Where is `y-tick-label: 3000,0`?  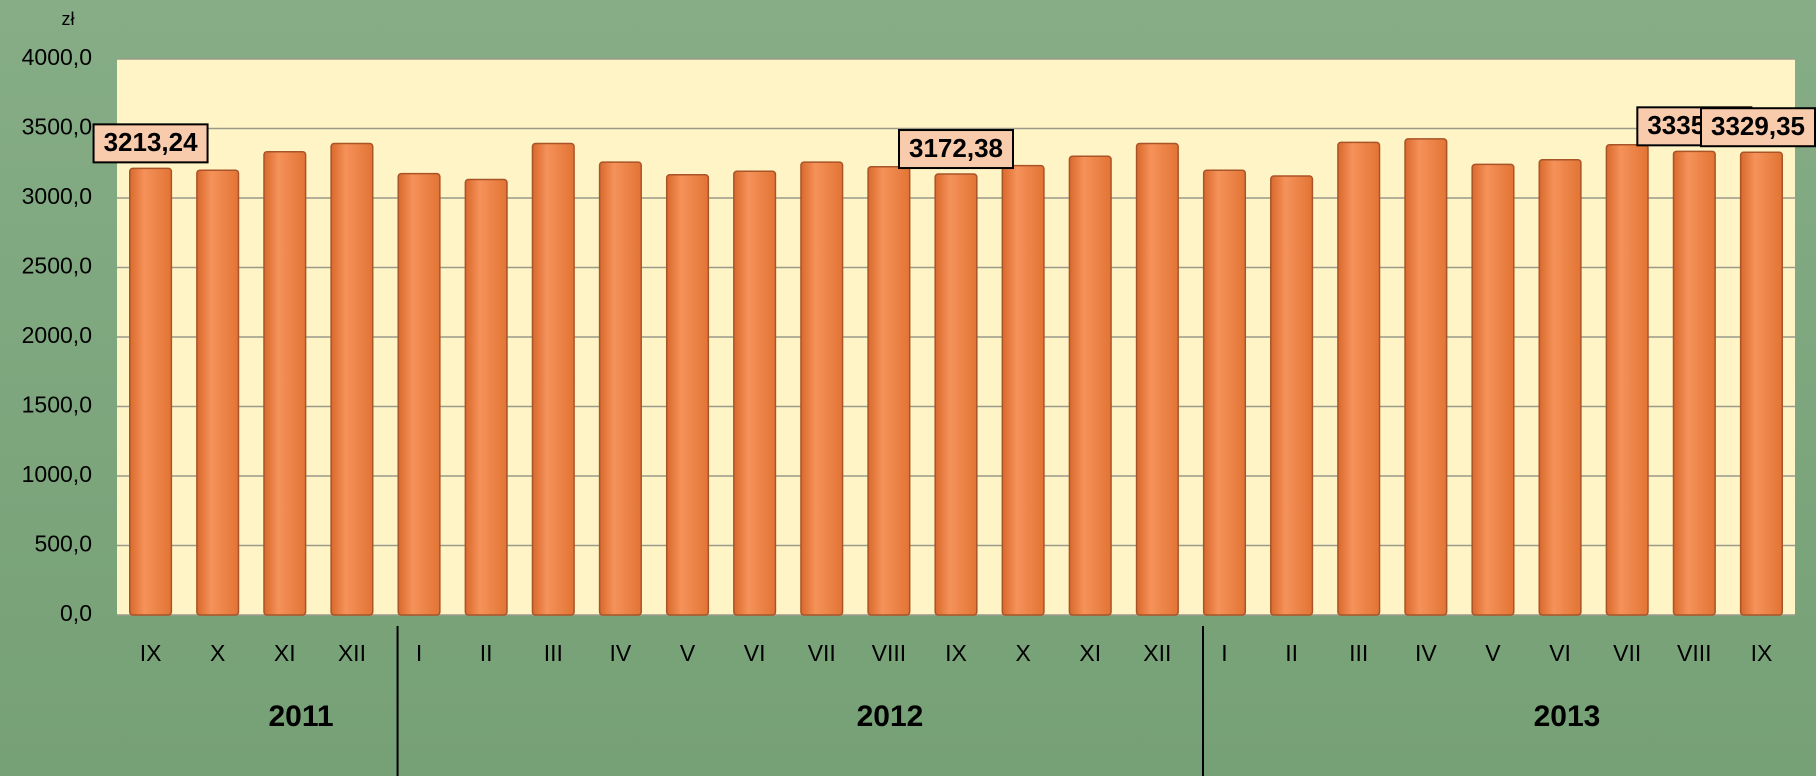 y-tick-label: 3000,0 is located at coordinates (57, 196).